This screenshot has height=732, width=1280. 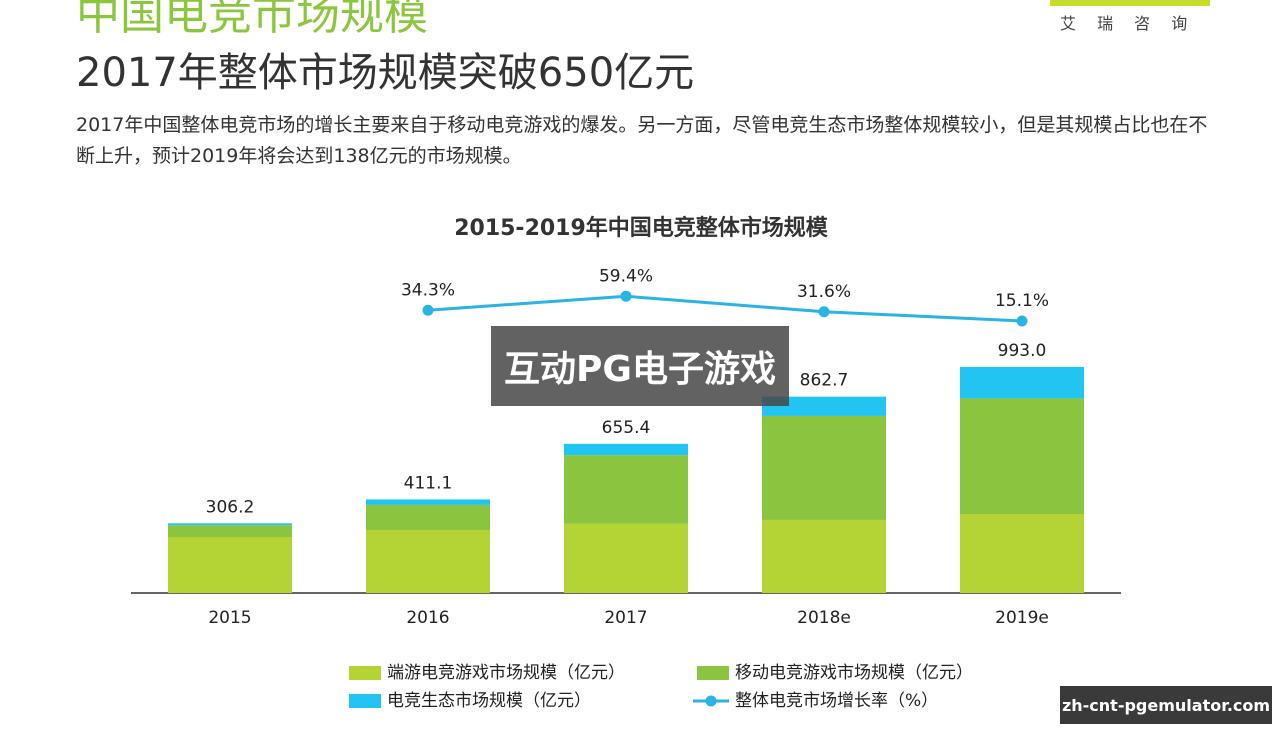 What do you see at coordinates (230, 507) in the screenshot?
I see `total-label: 306.2` at bounding box center [230, 507].